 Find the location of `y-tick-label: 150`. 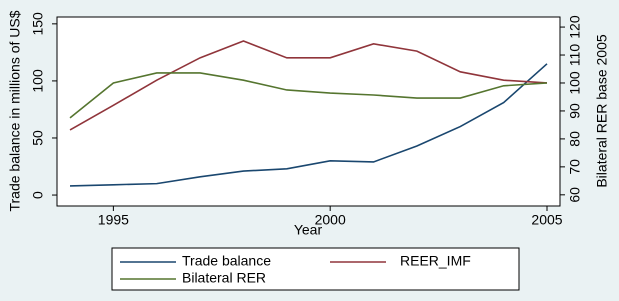

y-tick-label: 150 is located at coordinates (38, 24).